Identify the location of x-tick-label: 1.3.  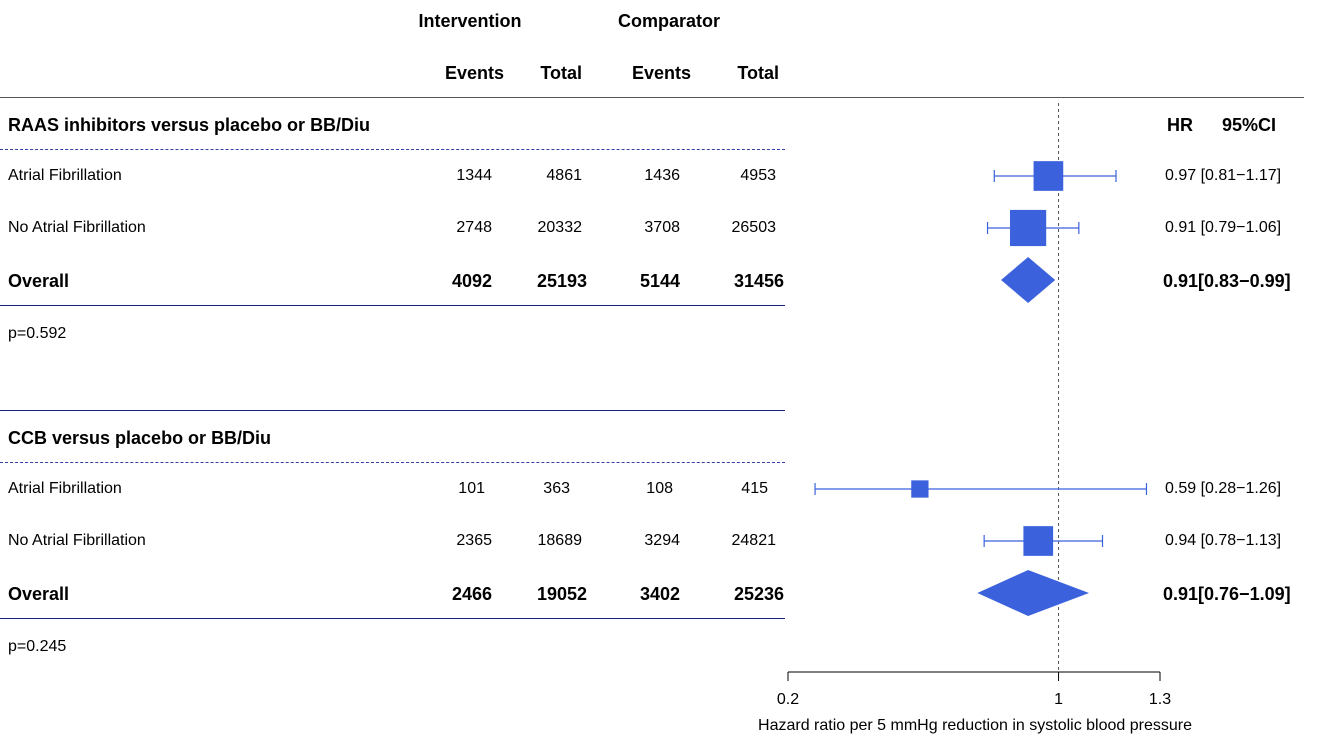
(1160, 699).